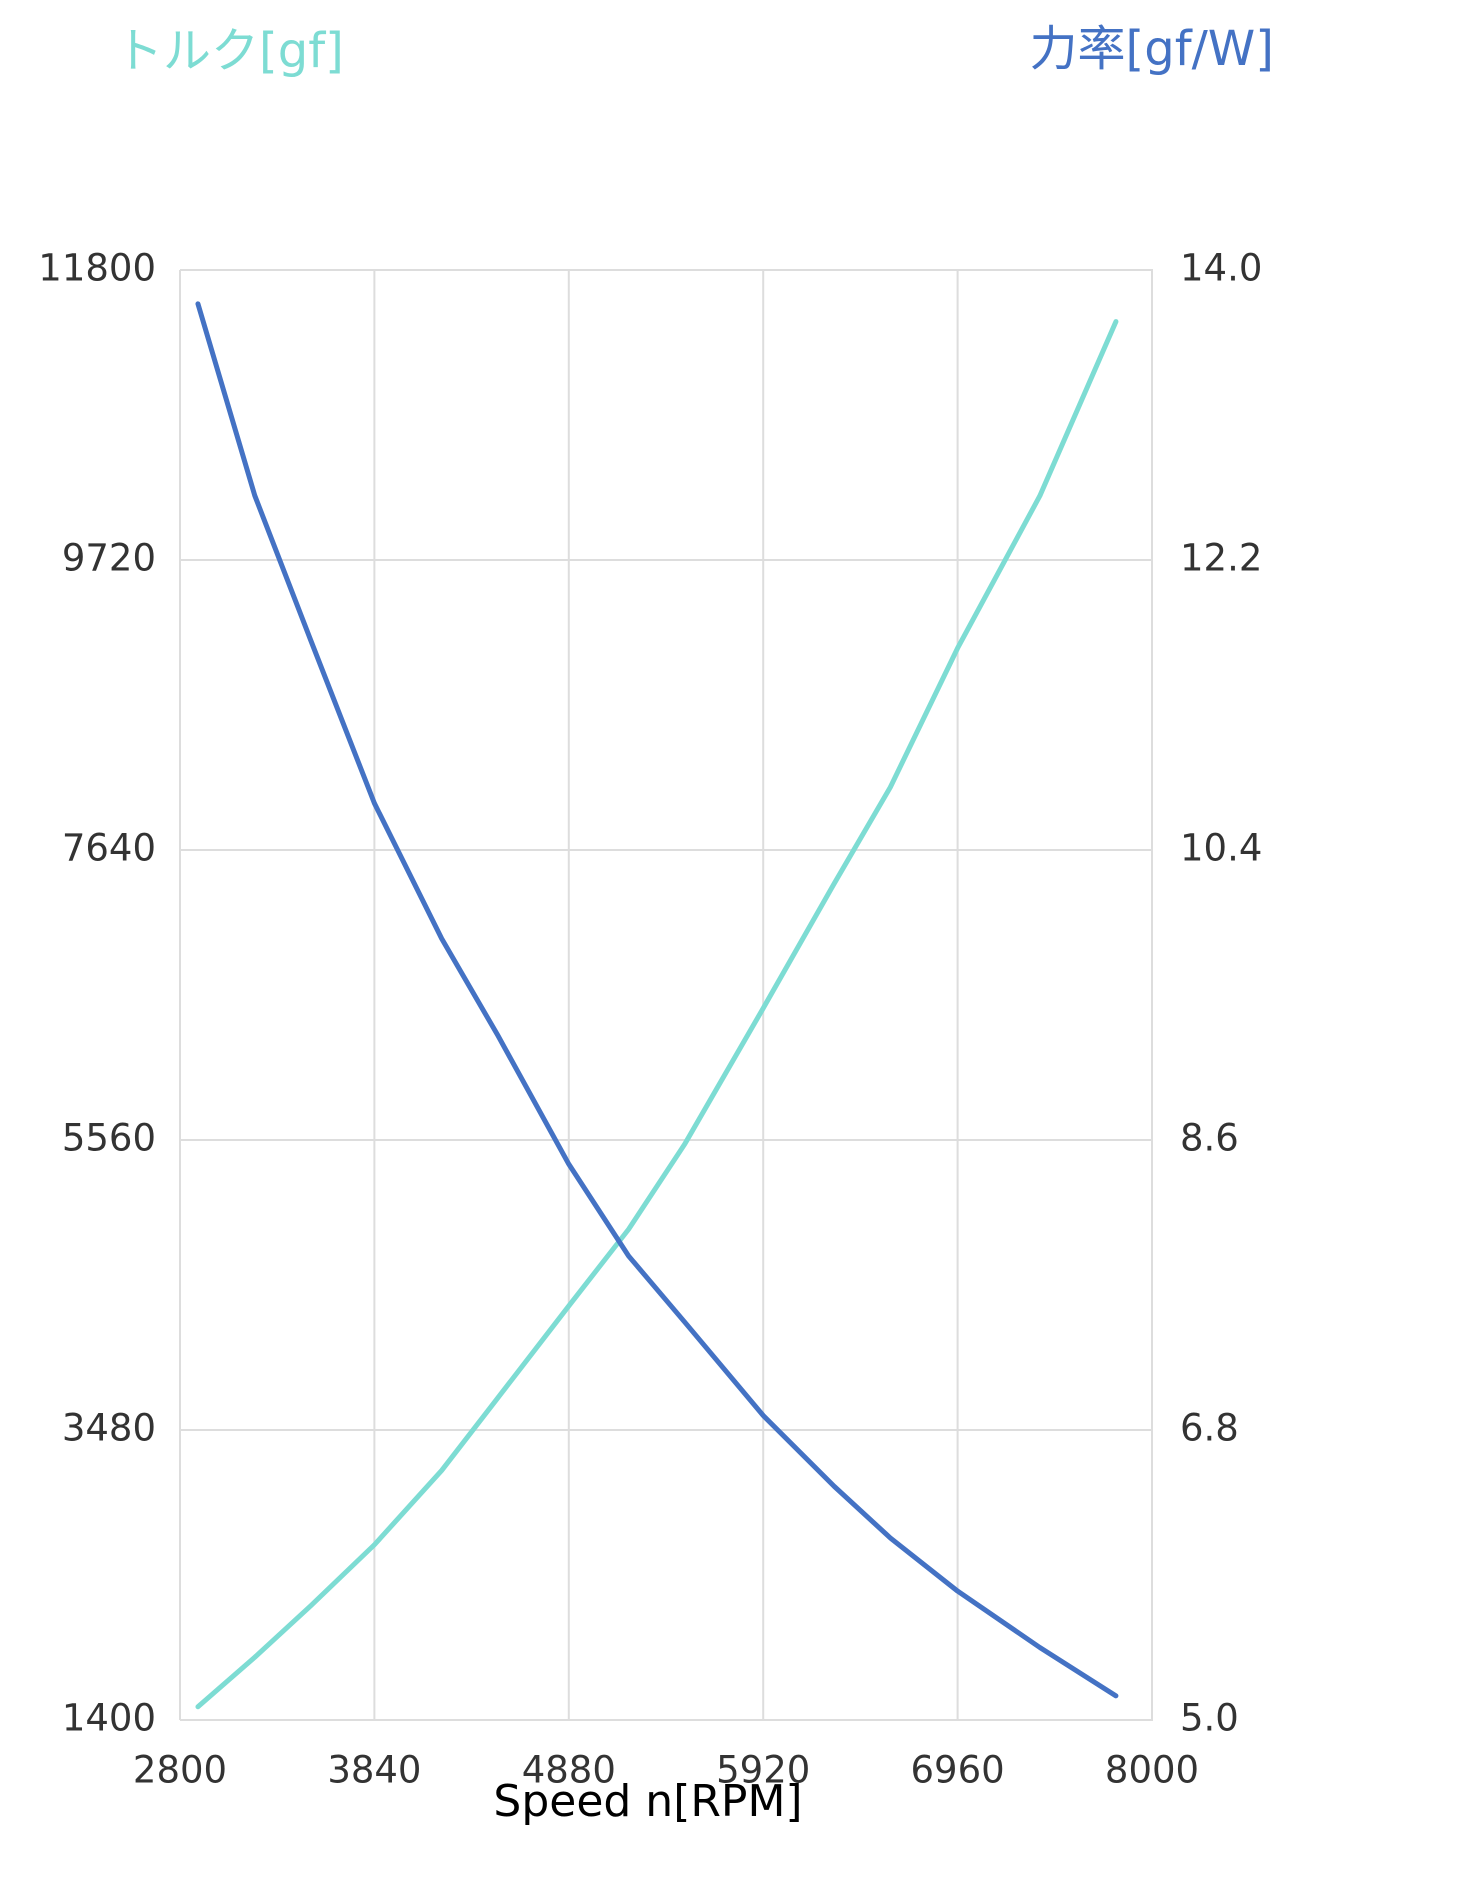 The width and height of the screenshot is (1462, 1892). Describe the element at coordinates (109, 848) in the screenshot. I see `y-tick-label: 7640` at that location.